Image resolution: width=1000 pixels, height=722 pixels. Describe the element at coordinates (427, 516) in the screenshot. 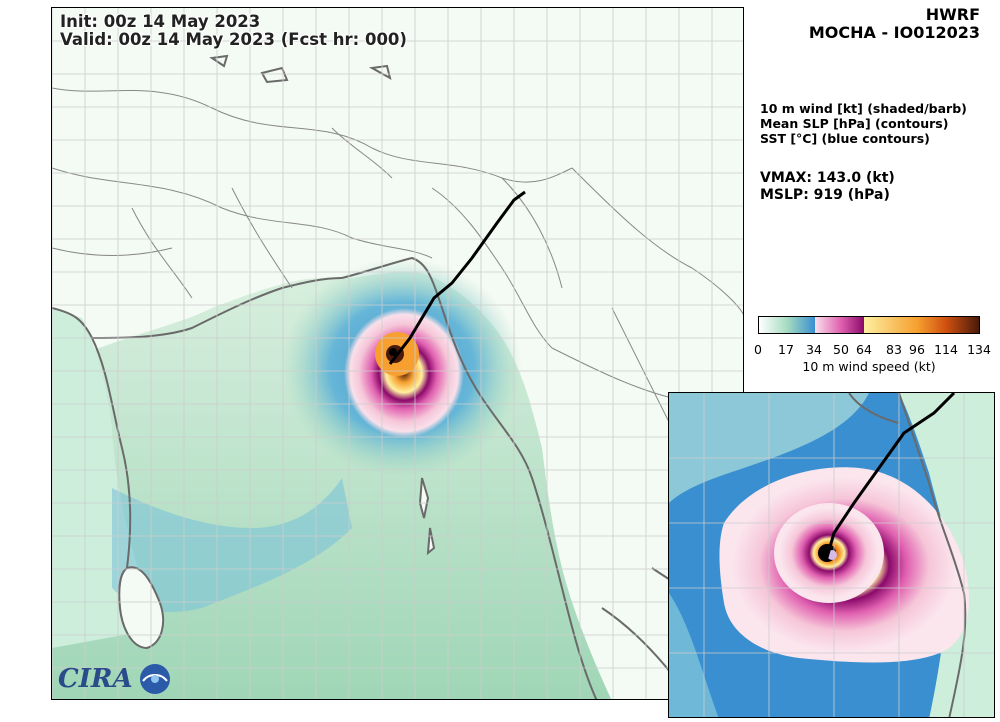

I see `andaman-islands` at that location.